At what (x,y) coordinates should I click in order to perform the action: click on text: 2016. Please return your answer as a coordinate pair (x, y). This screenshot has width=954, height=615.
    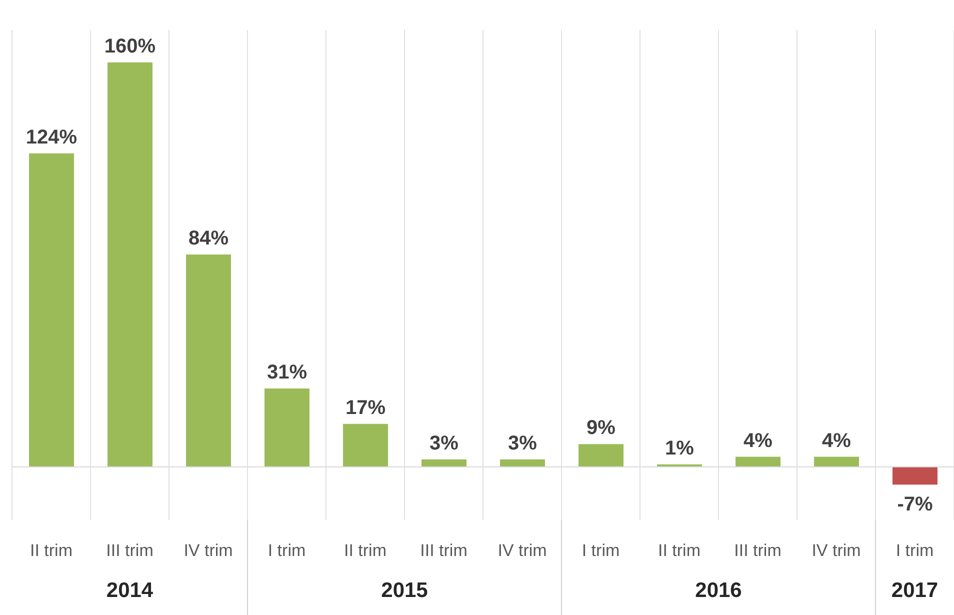
    Looking at the image, I should click on (718, 590).